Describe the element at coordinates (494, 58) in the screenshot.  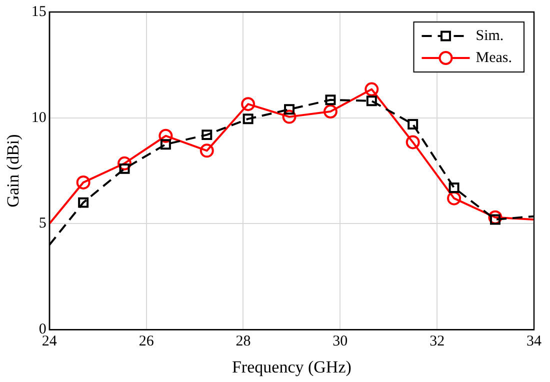
I see `legend-label: Meas.` at that location.